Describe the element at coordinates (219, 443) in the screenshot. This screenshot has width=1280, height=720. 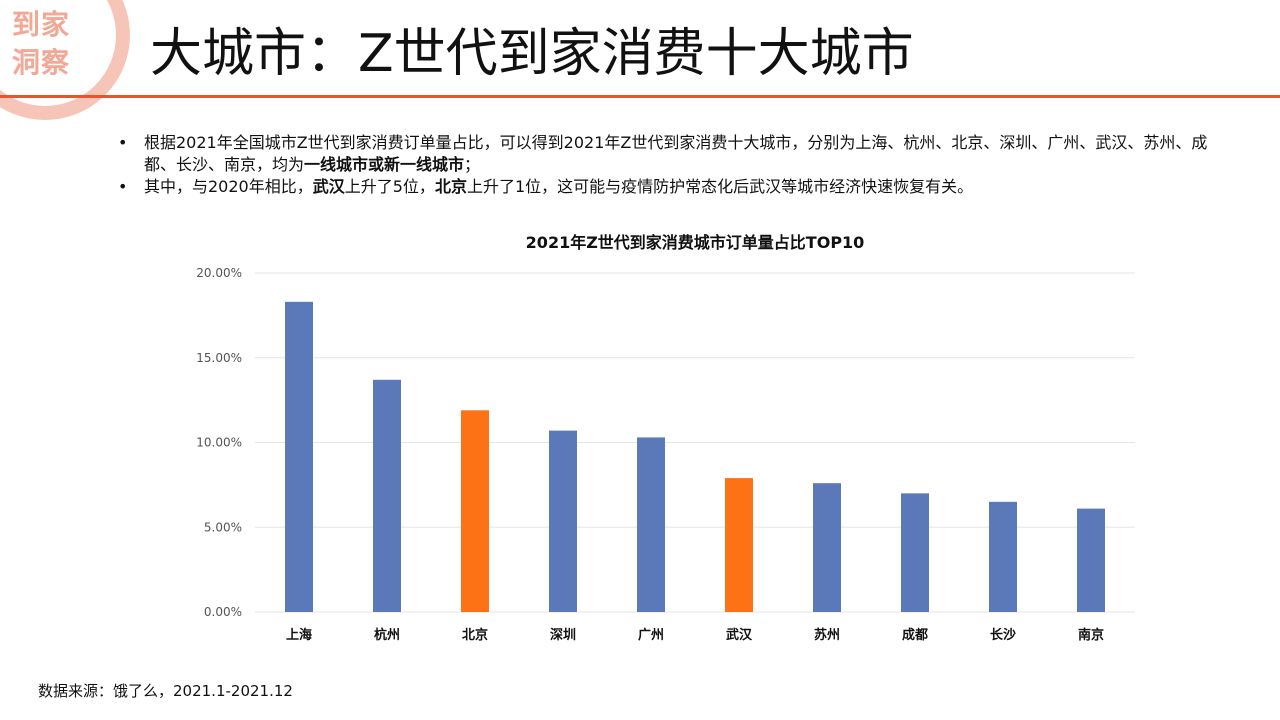
I see `y-tick-label: 10.00%` at that location.